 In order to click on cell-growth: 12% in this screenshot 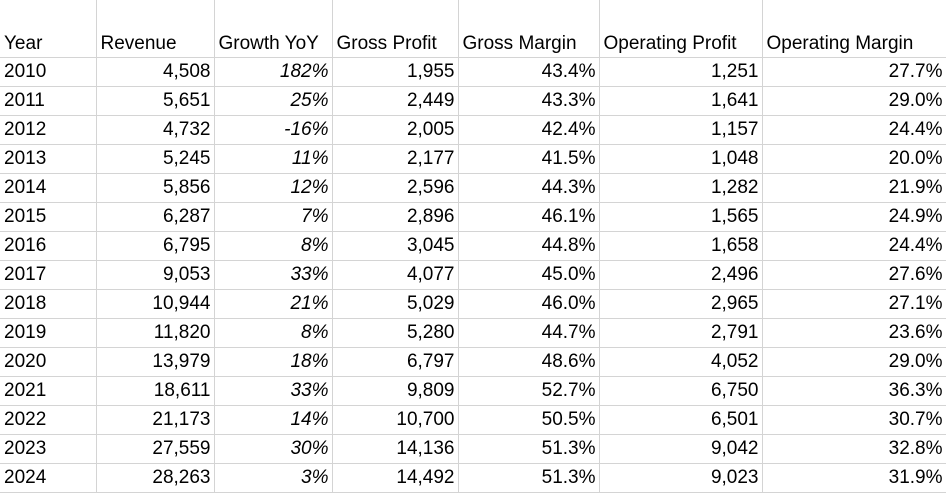, I will do `click(273, 188)`.